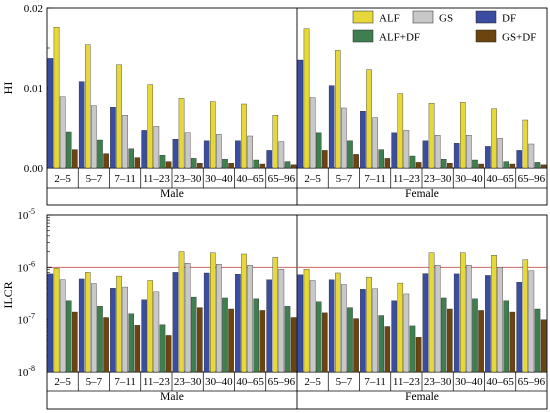  I want to click on legend-swatch-df, so click(486, 17).